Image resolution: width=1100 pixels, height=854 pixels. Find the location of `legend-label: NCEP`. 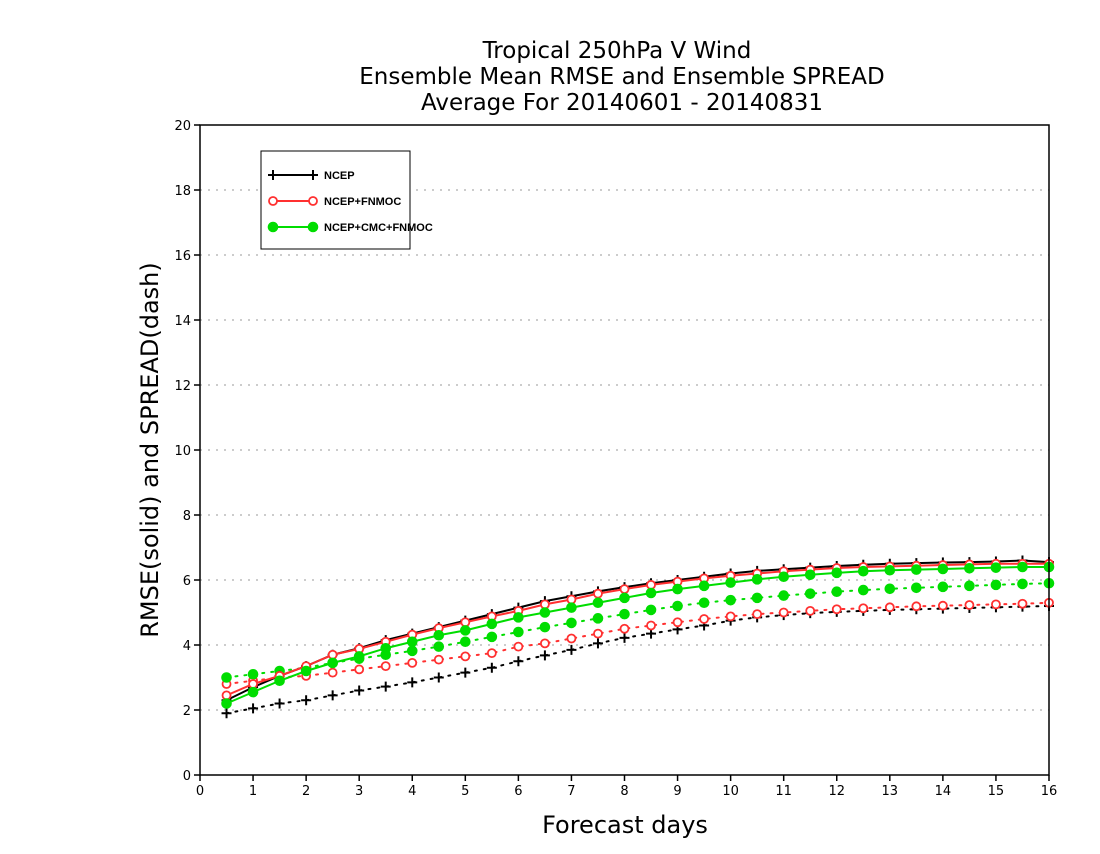

legend-label: NCEP is located at coordinates (339, 176).